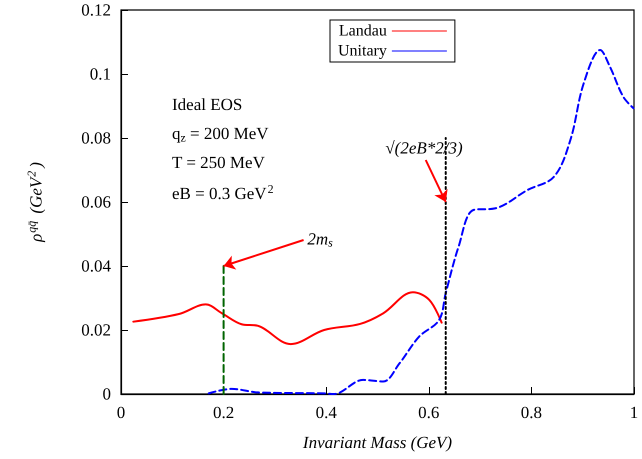 The image size is (642, 459). Describe the element at coordinates (96, 266) in the screenshot. I see `y-tick-label: 0.04` at that location.